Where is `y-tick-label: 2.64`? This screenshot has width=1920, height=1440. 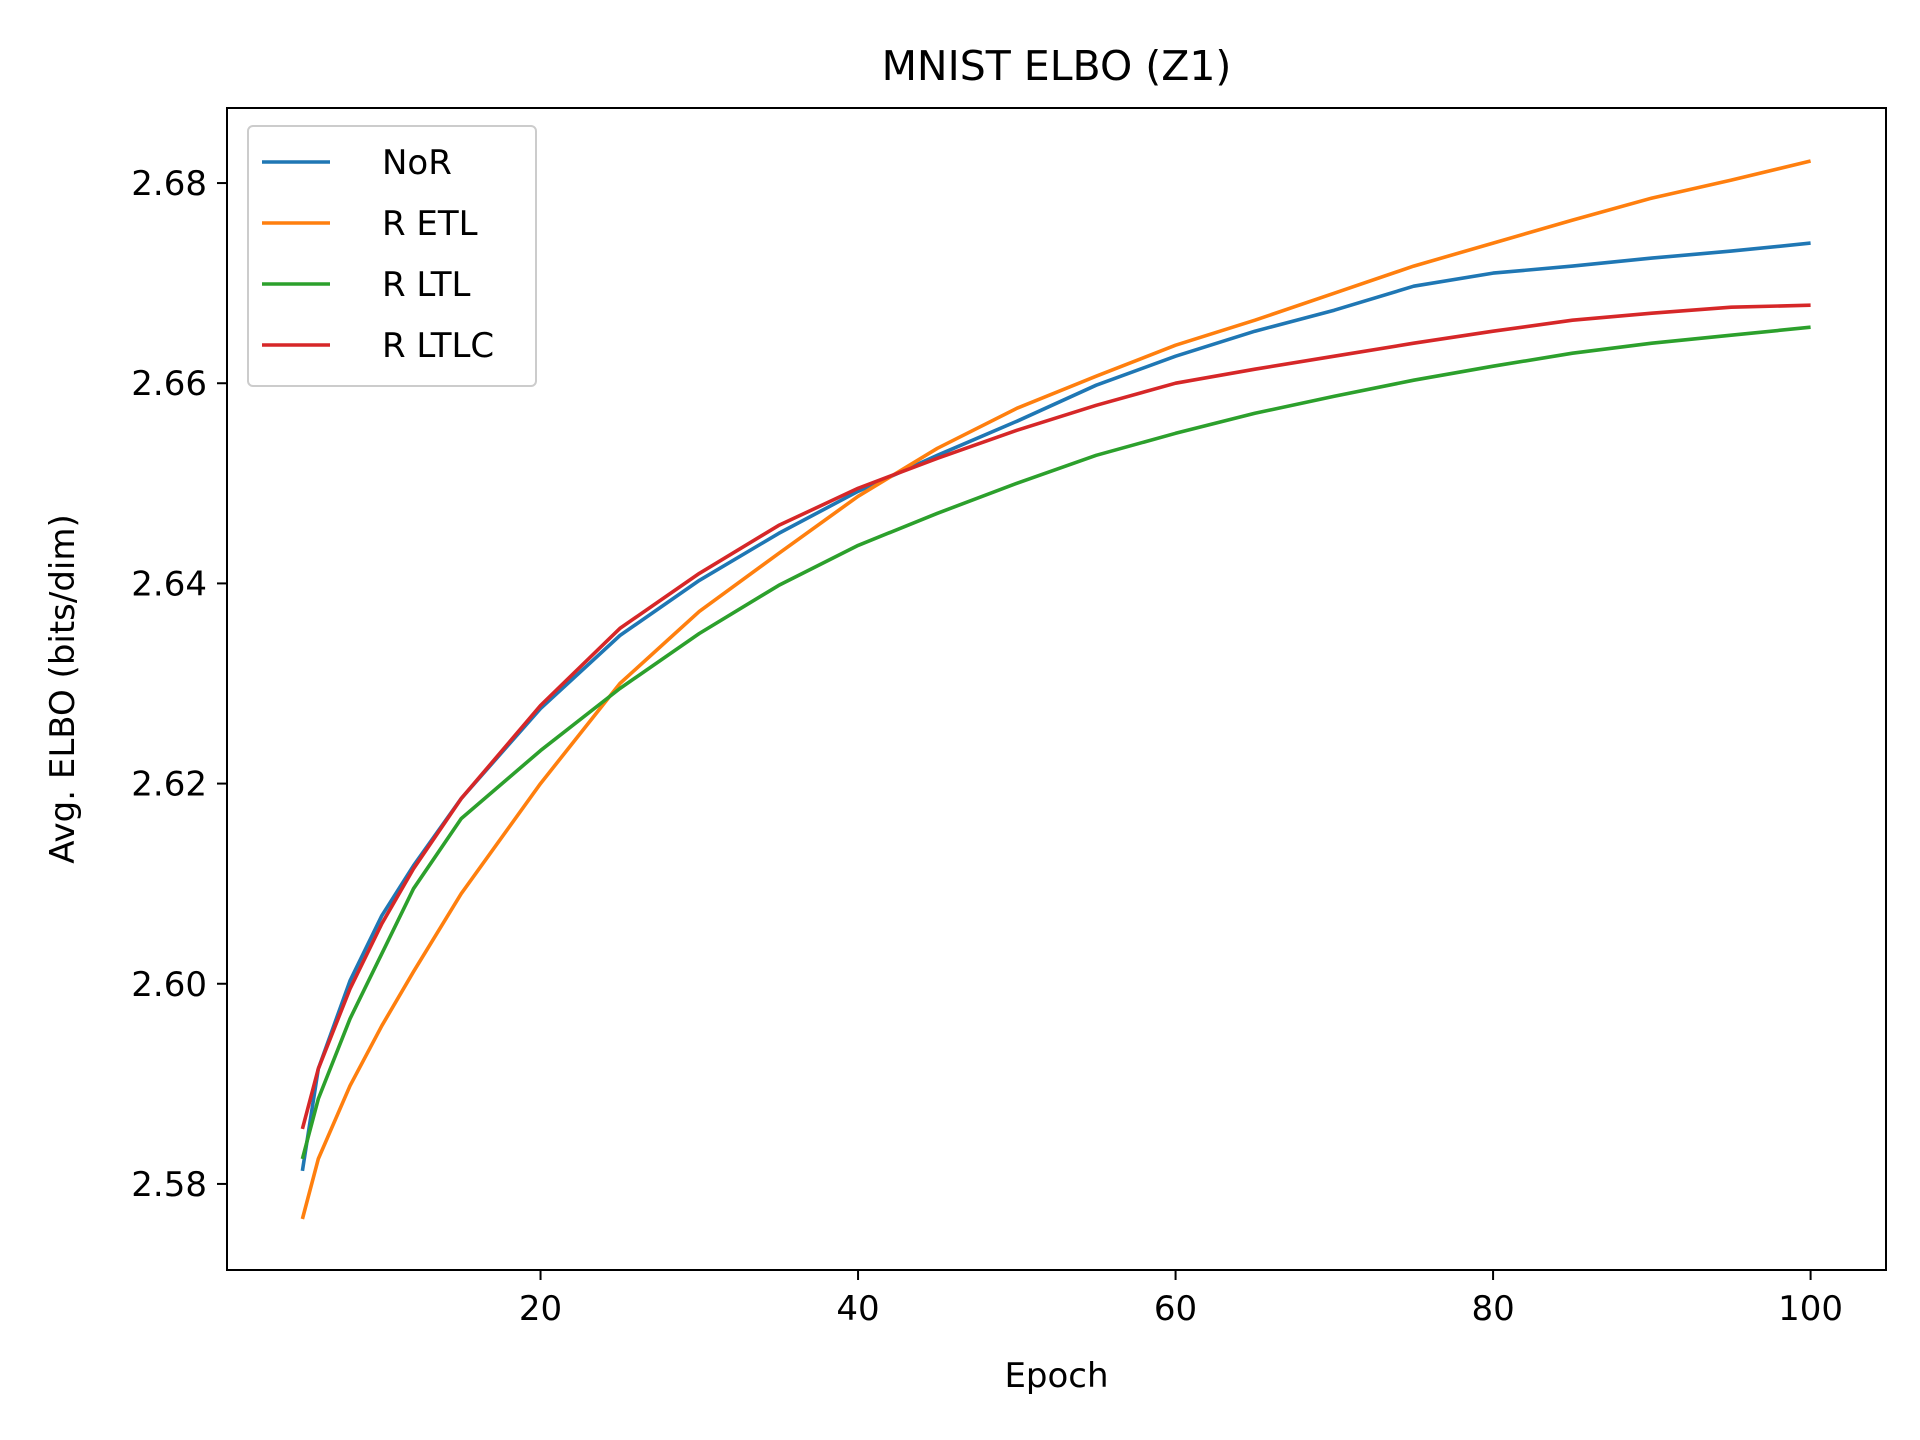 y-tick-label: 2.64 is located at coordinates (169, 584).